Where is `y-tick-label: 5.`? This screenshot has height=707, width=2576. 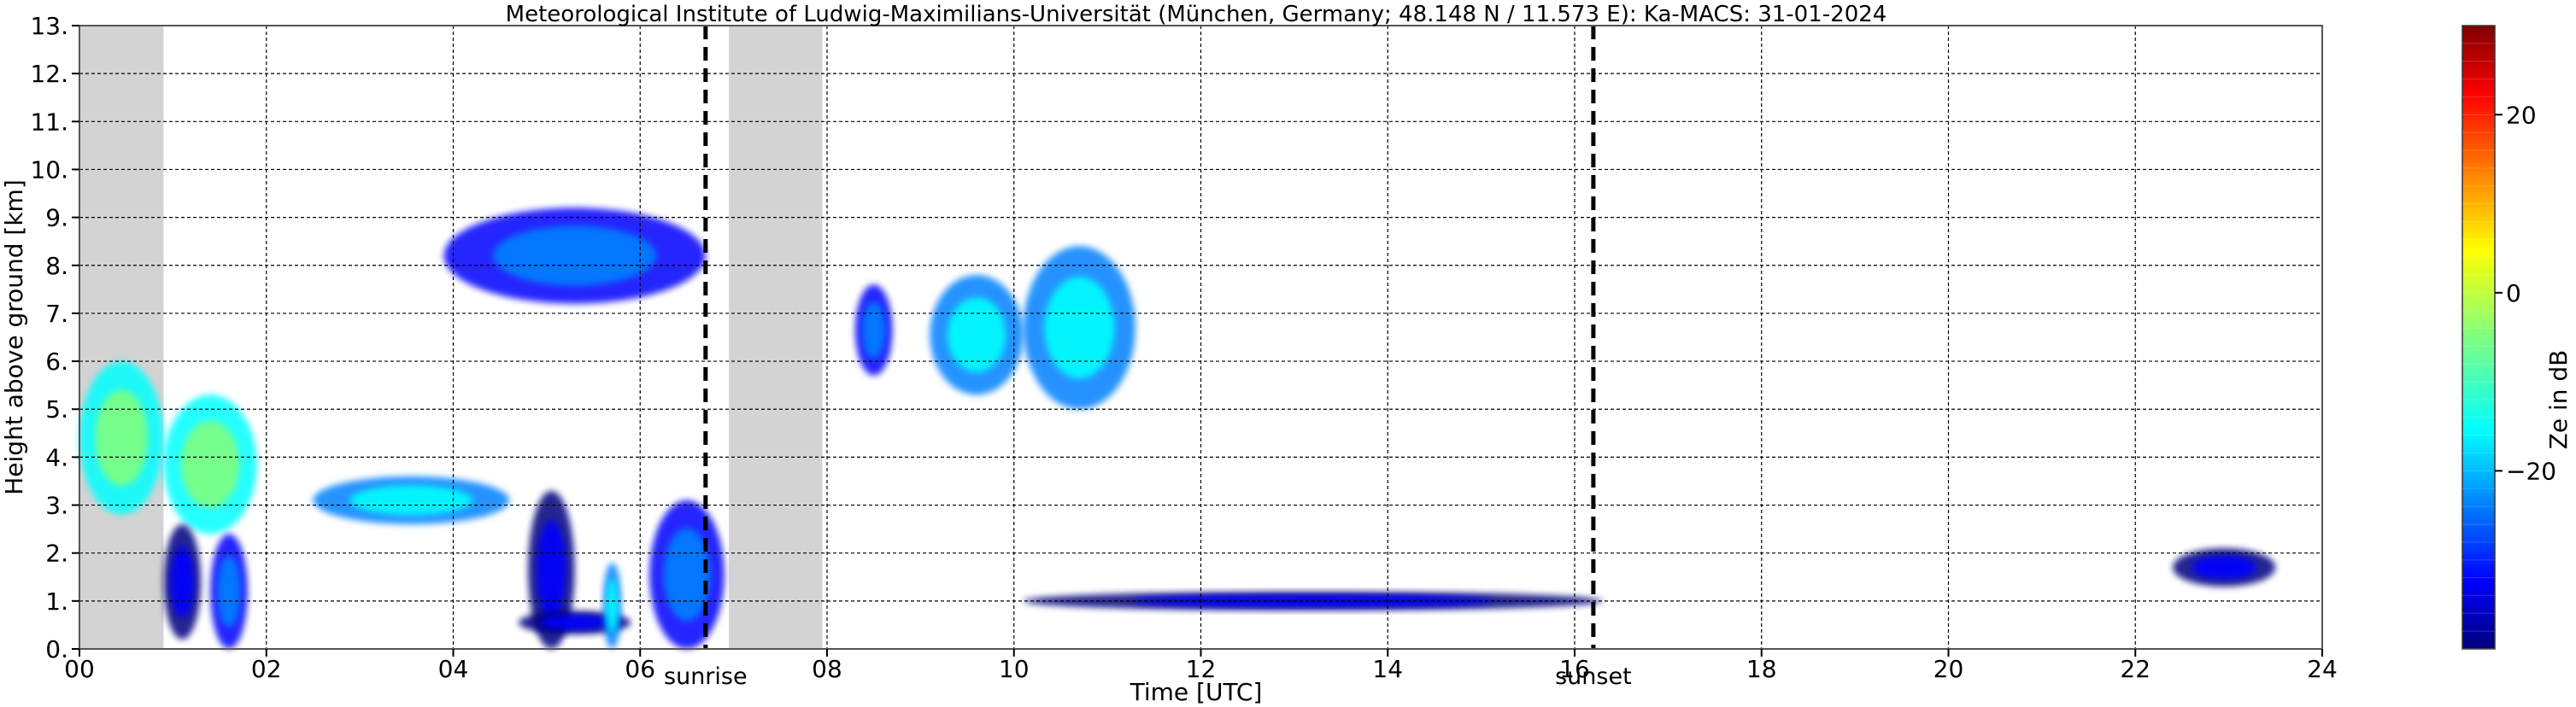
y-tick-label: 5. is located at coordinates (56, 410).